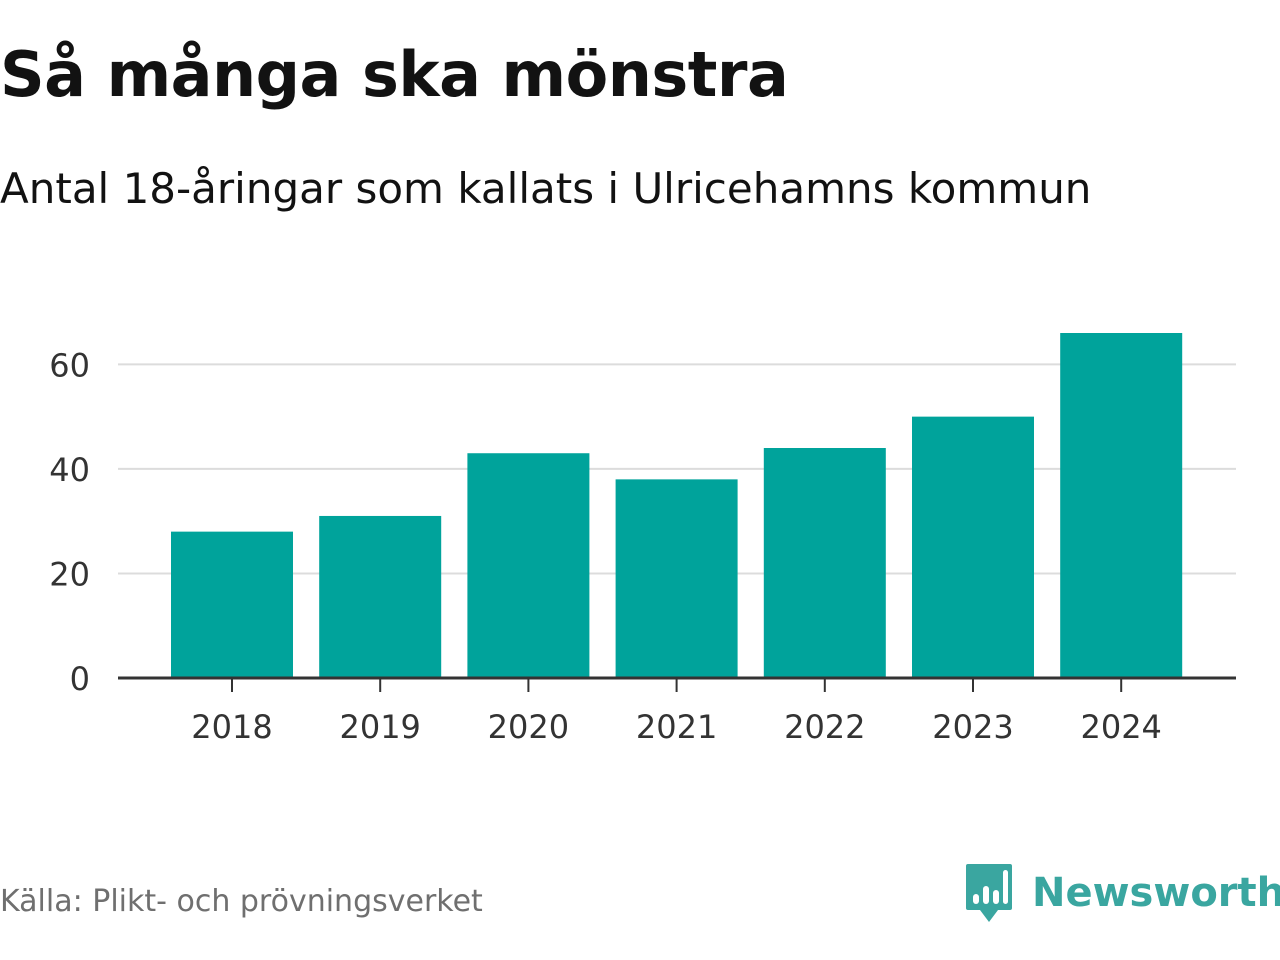 The height and width of the screenshot is (960, 1280). Describe the element at coordinates (824, 727) in the screenshot. I see `x-tick-label: 2022` at that location.